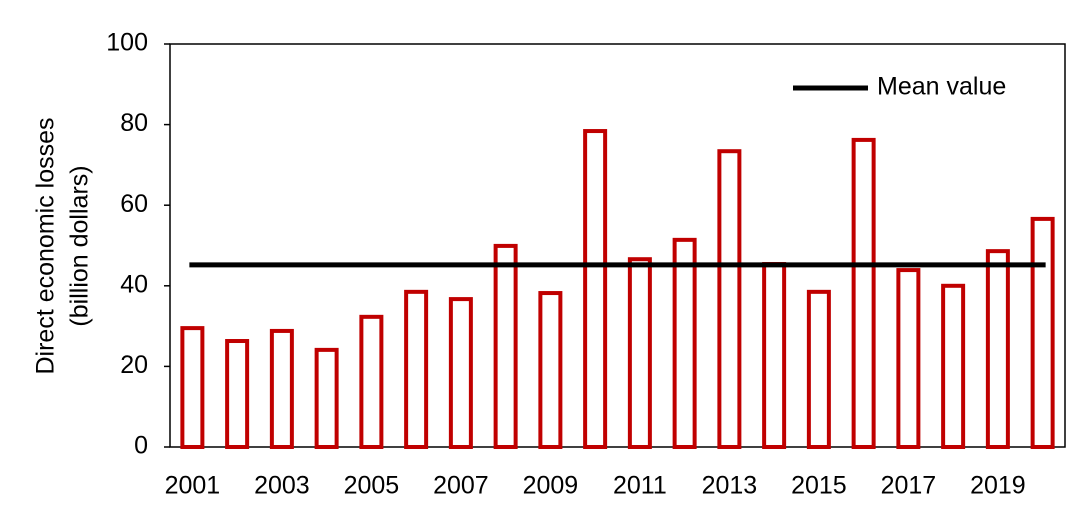  I want to click on legend-label: Mean value, so click(941, 87).